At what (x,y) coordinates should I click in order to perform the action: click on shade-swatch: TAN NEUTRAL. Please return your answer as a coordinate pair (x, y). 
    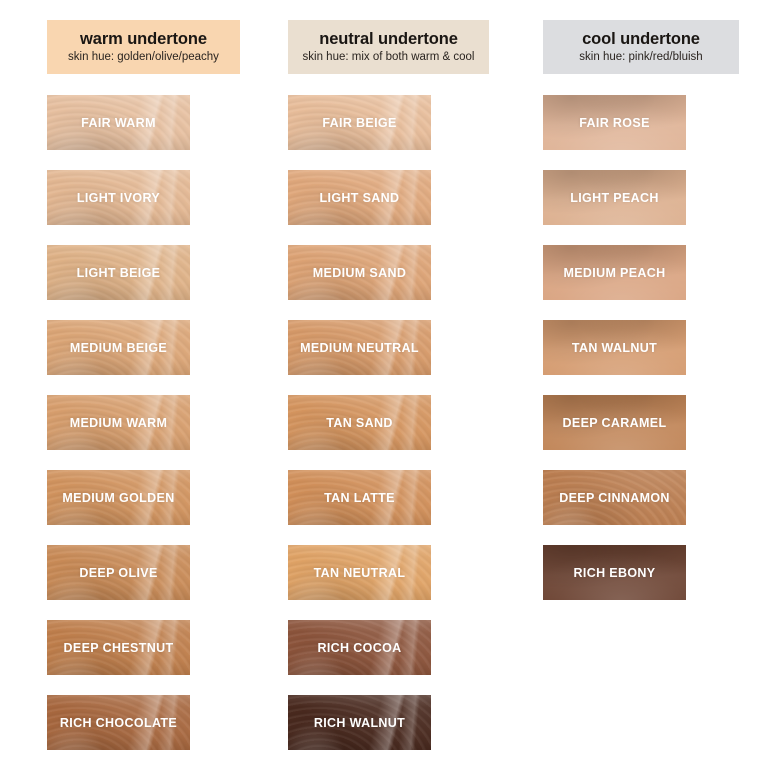
    Looking at the image, I should click on (359, 572).